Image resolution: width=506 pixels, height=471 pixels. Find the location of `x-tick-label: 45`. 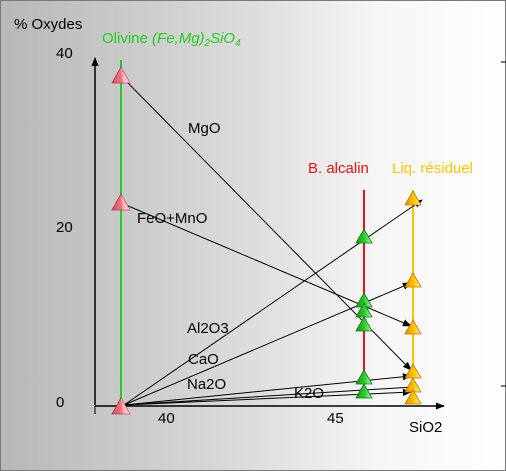

x-tick-label: 45 is located at coordinates (335, 418).